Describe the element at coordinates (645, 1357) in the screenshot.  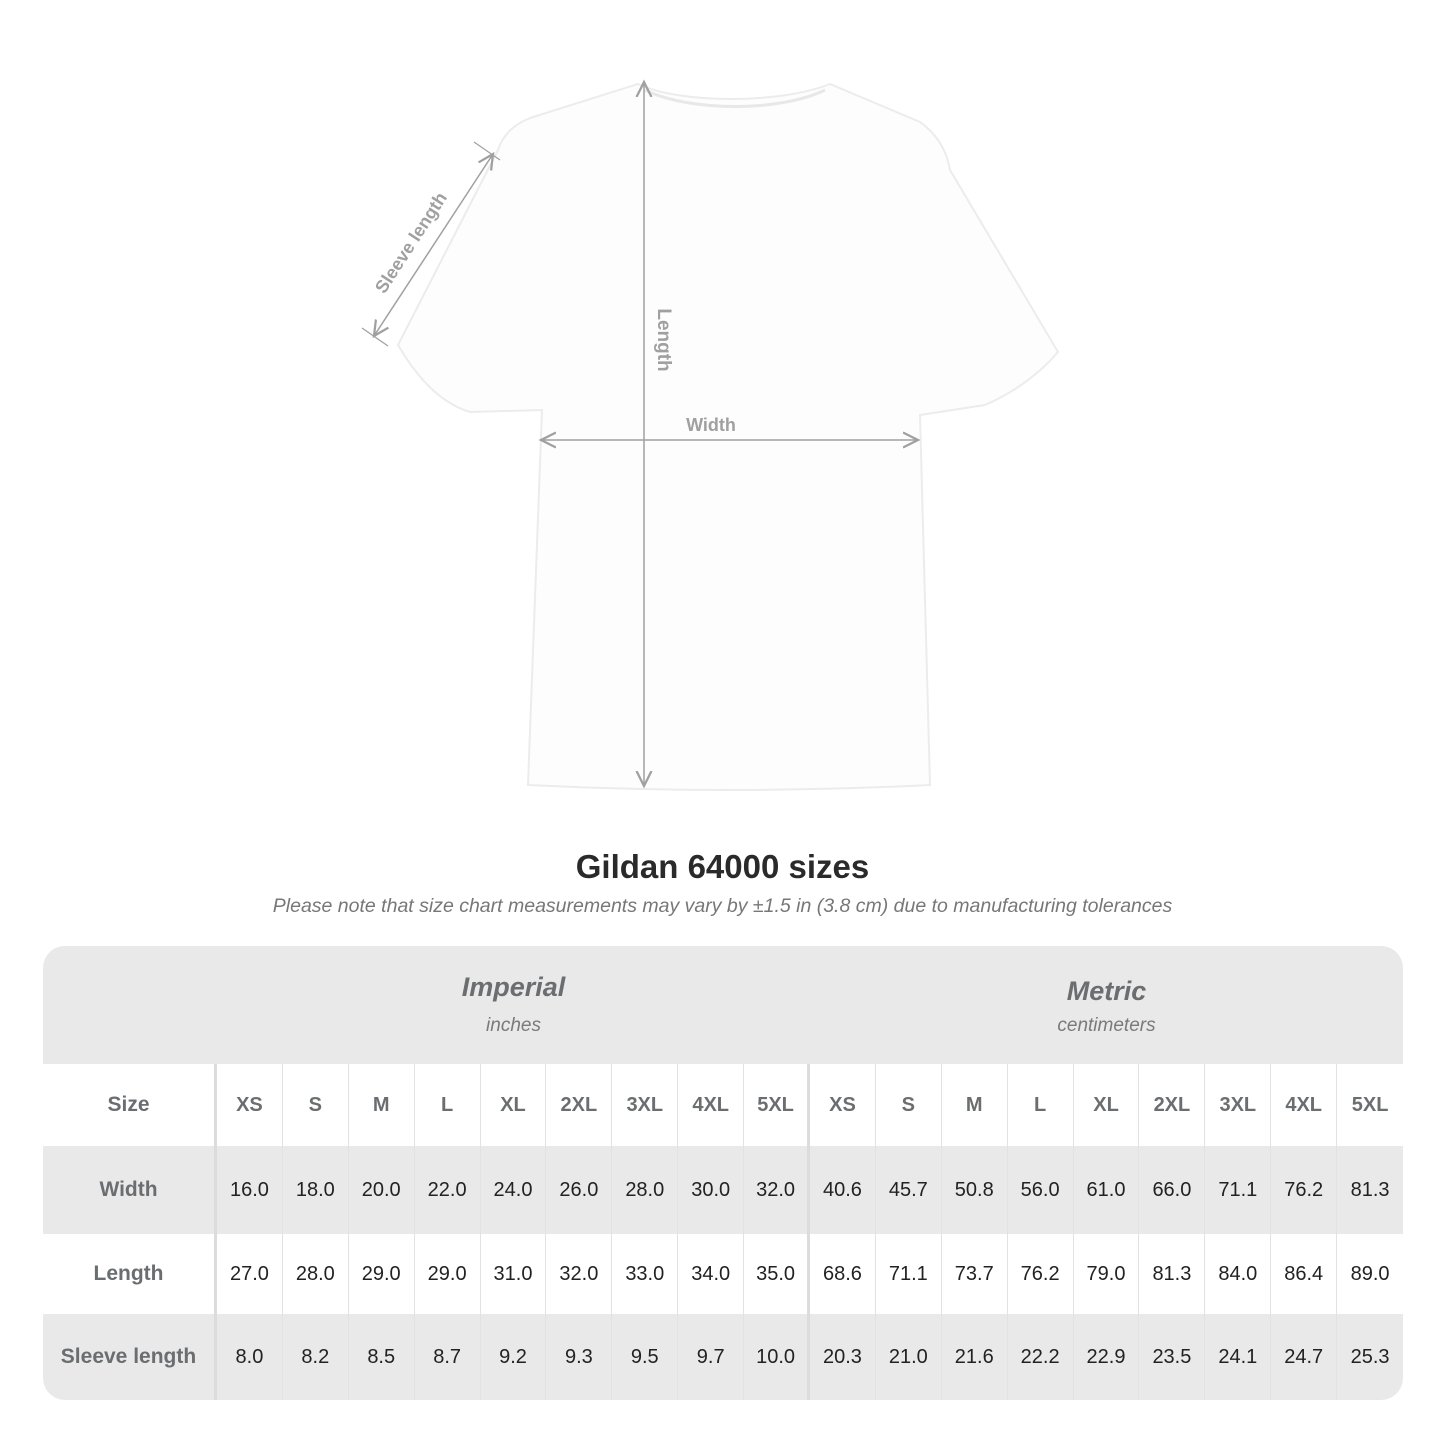
I see `imperial-cell: 9.5` at that location.